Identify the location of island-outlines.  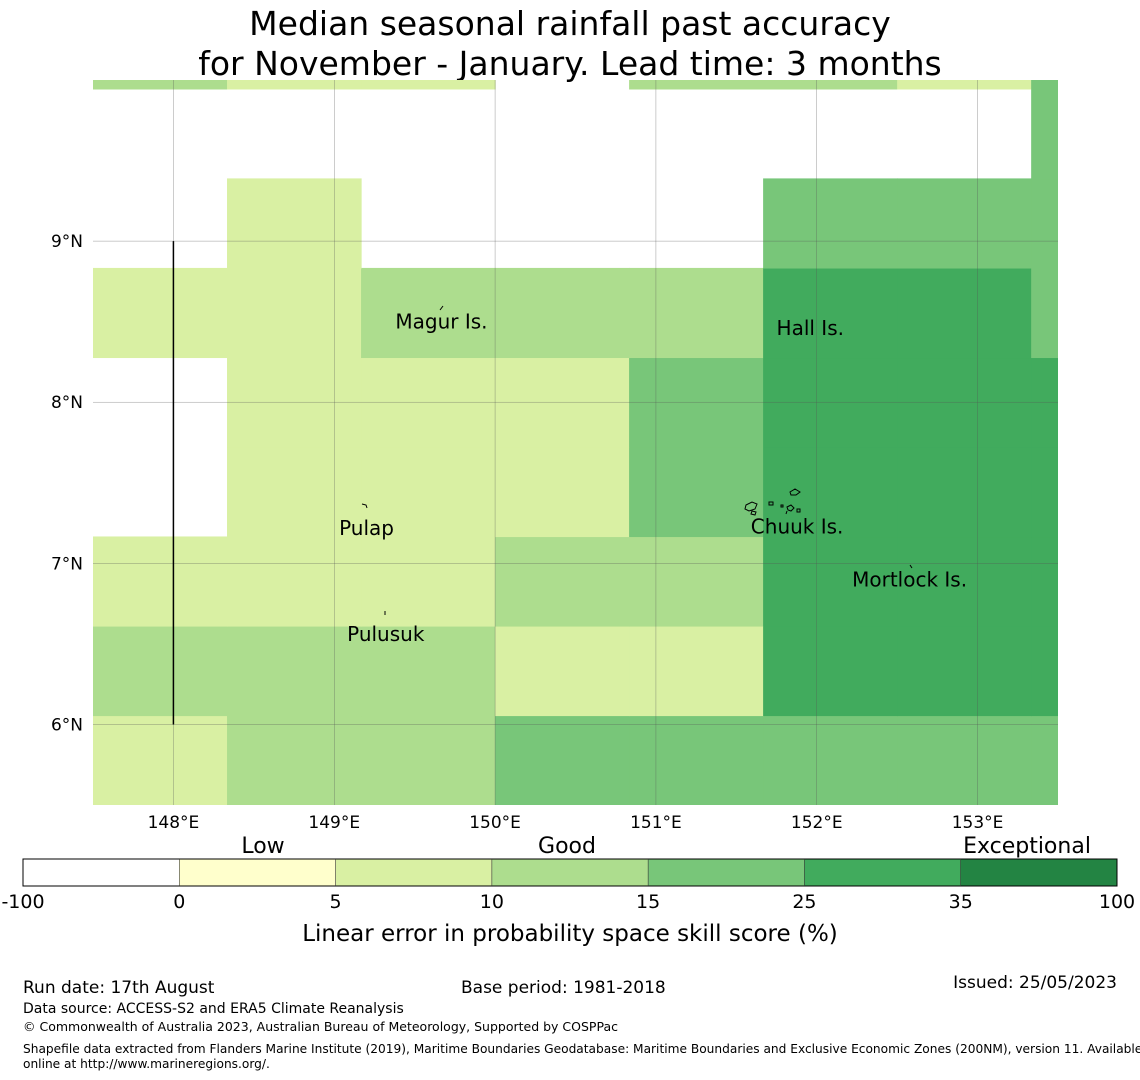
(637, 460).